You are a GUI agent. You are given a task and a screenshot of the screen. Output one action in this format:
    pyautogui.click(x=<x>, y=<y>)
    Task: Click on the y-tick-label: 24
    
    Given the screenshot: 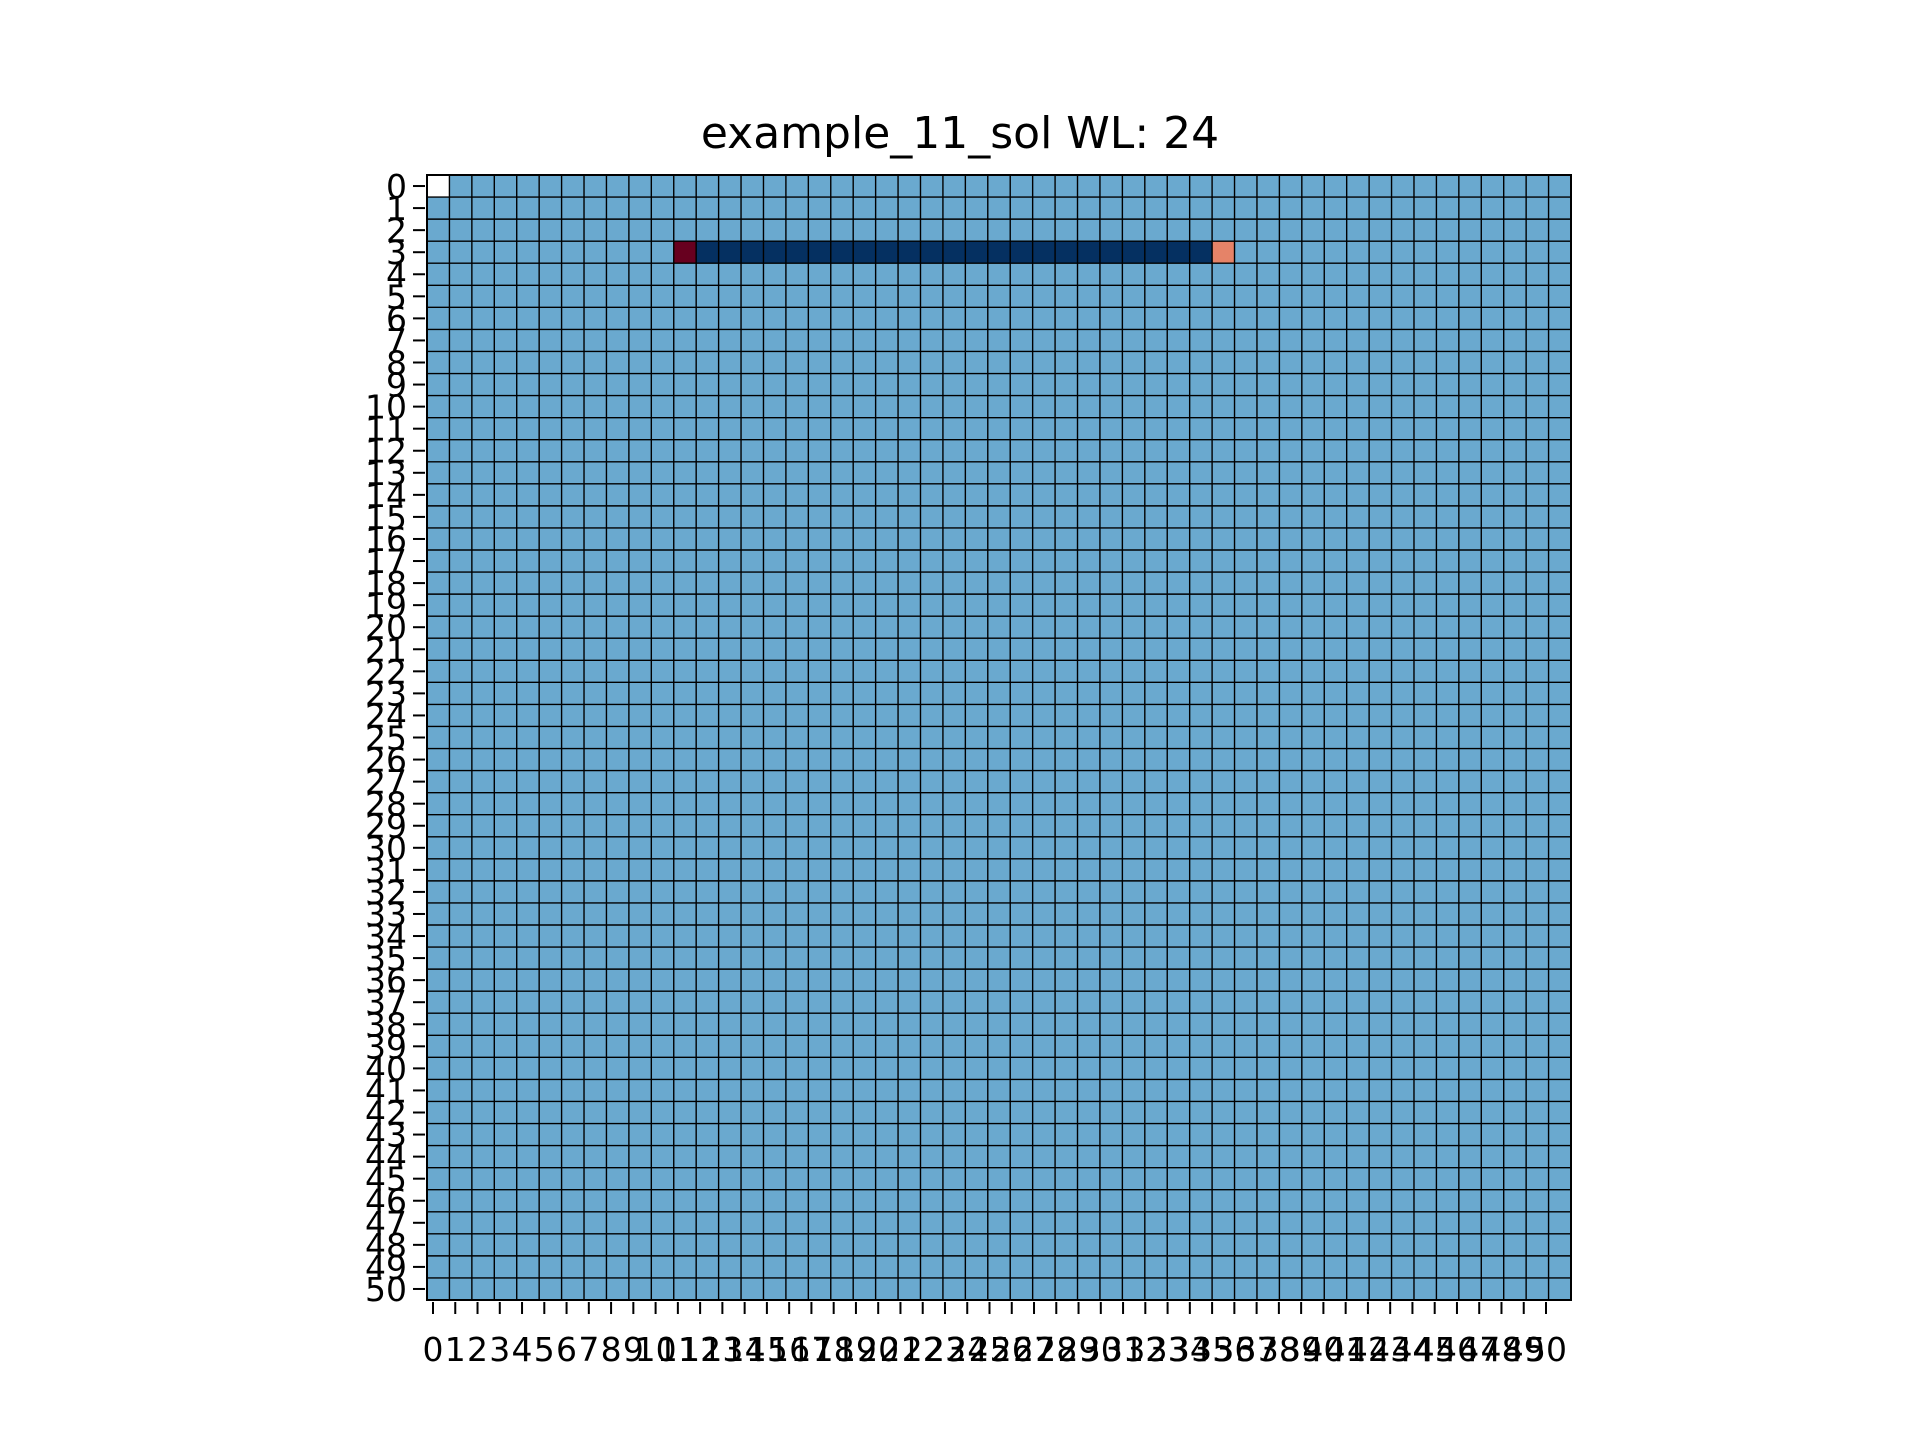 What is the action you would take?
    pyautogui.click(x=386, y=715)
    